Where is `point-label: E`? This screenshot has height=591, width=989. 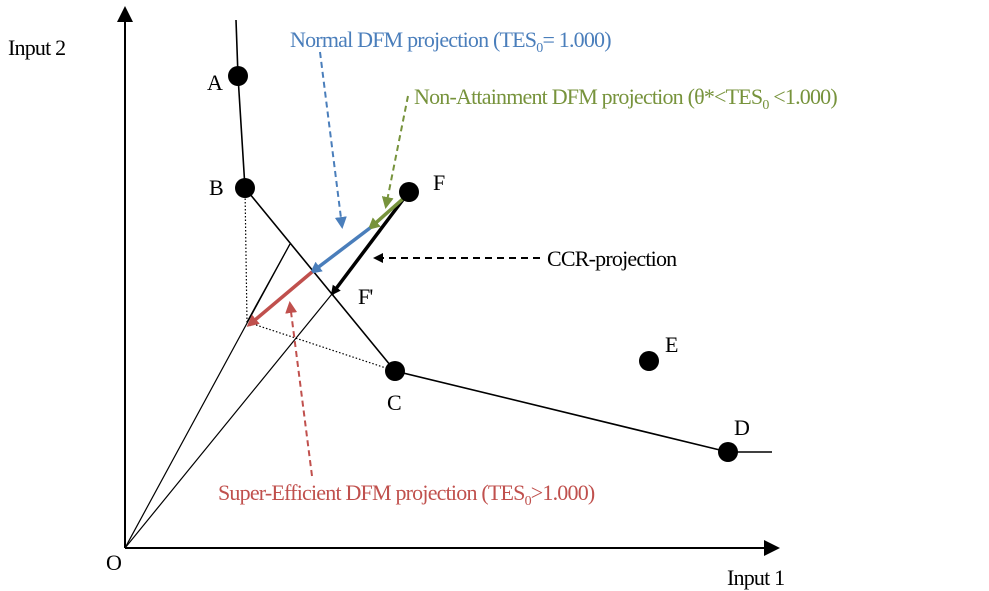
point-label: E is located at coordinates (671, 344).